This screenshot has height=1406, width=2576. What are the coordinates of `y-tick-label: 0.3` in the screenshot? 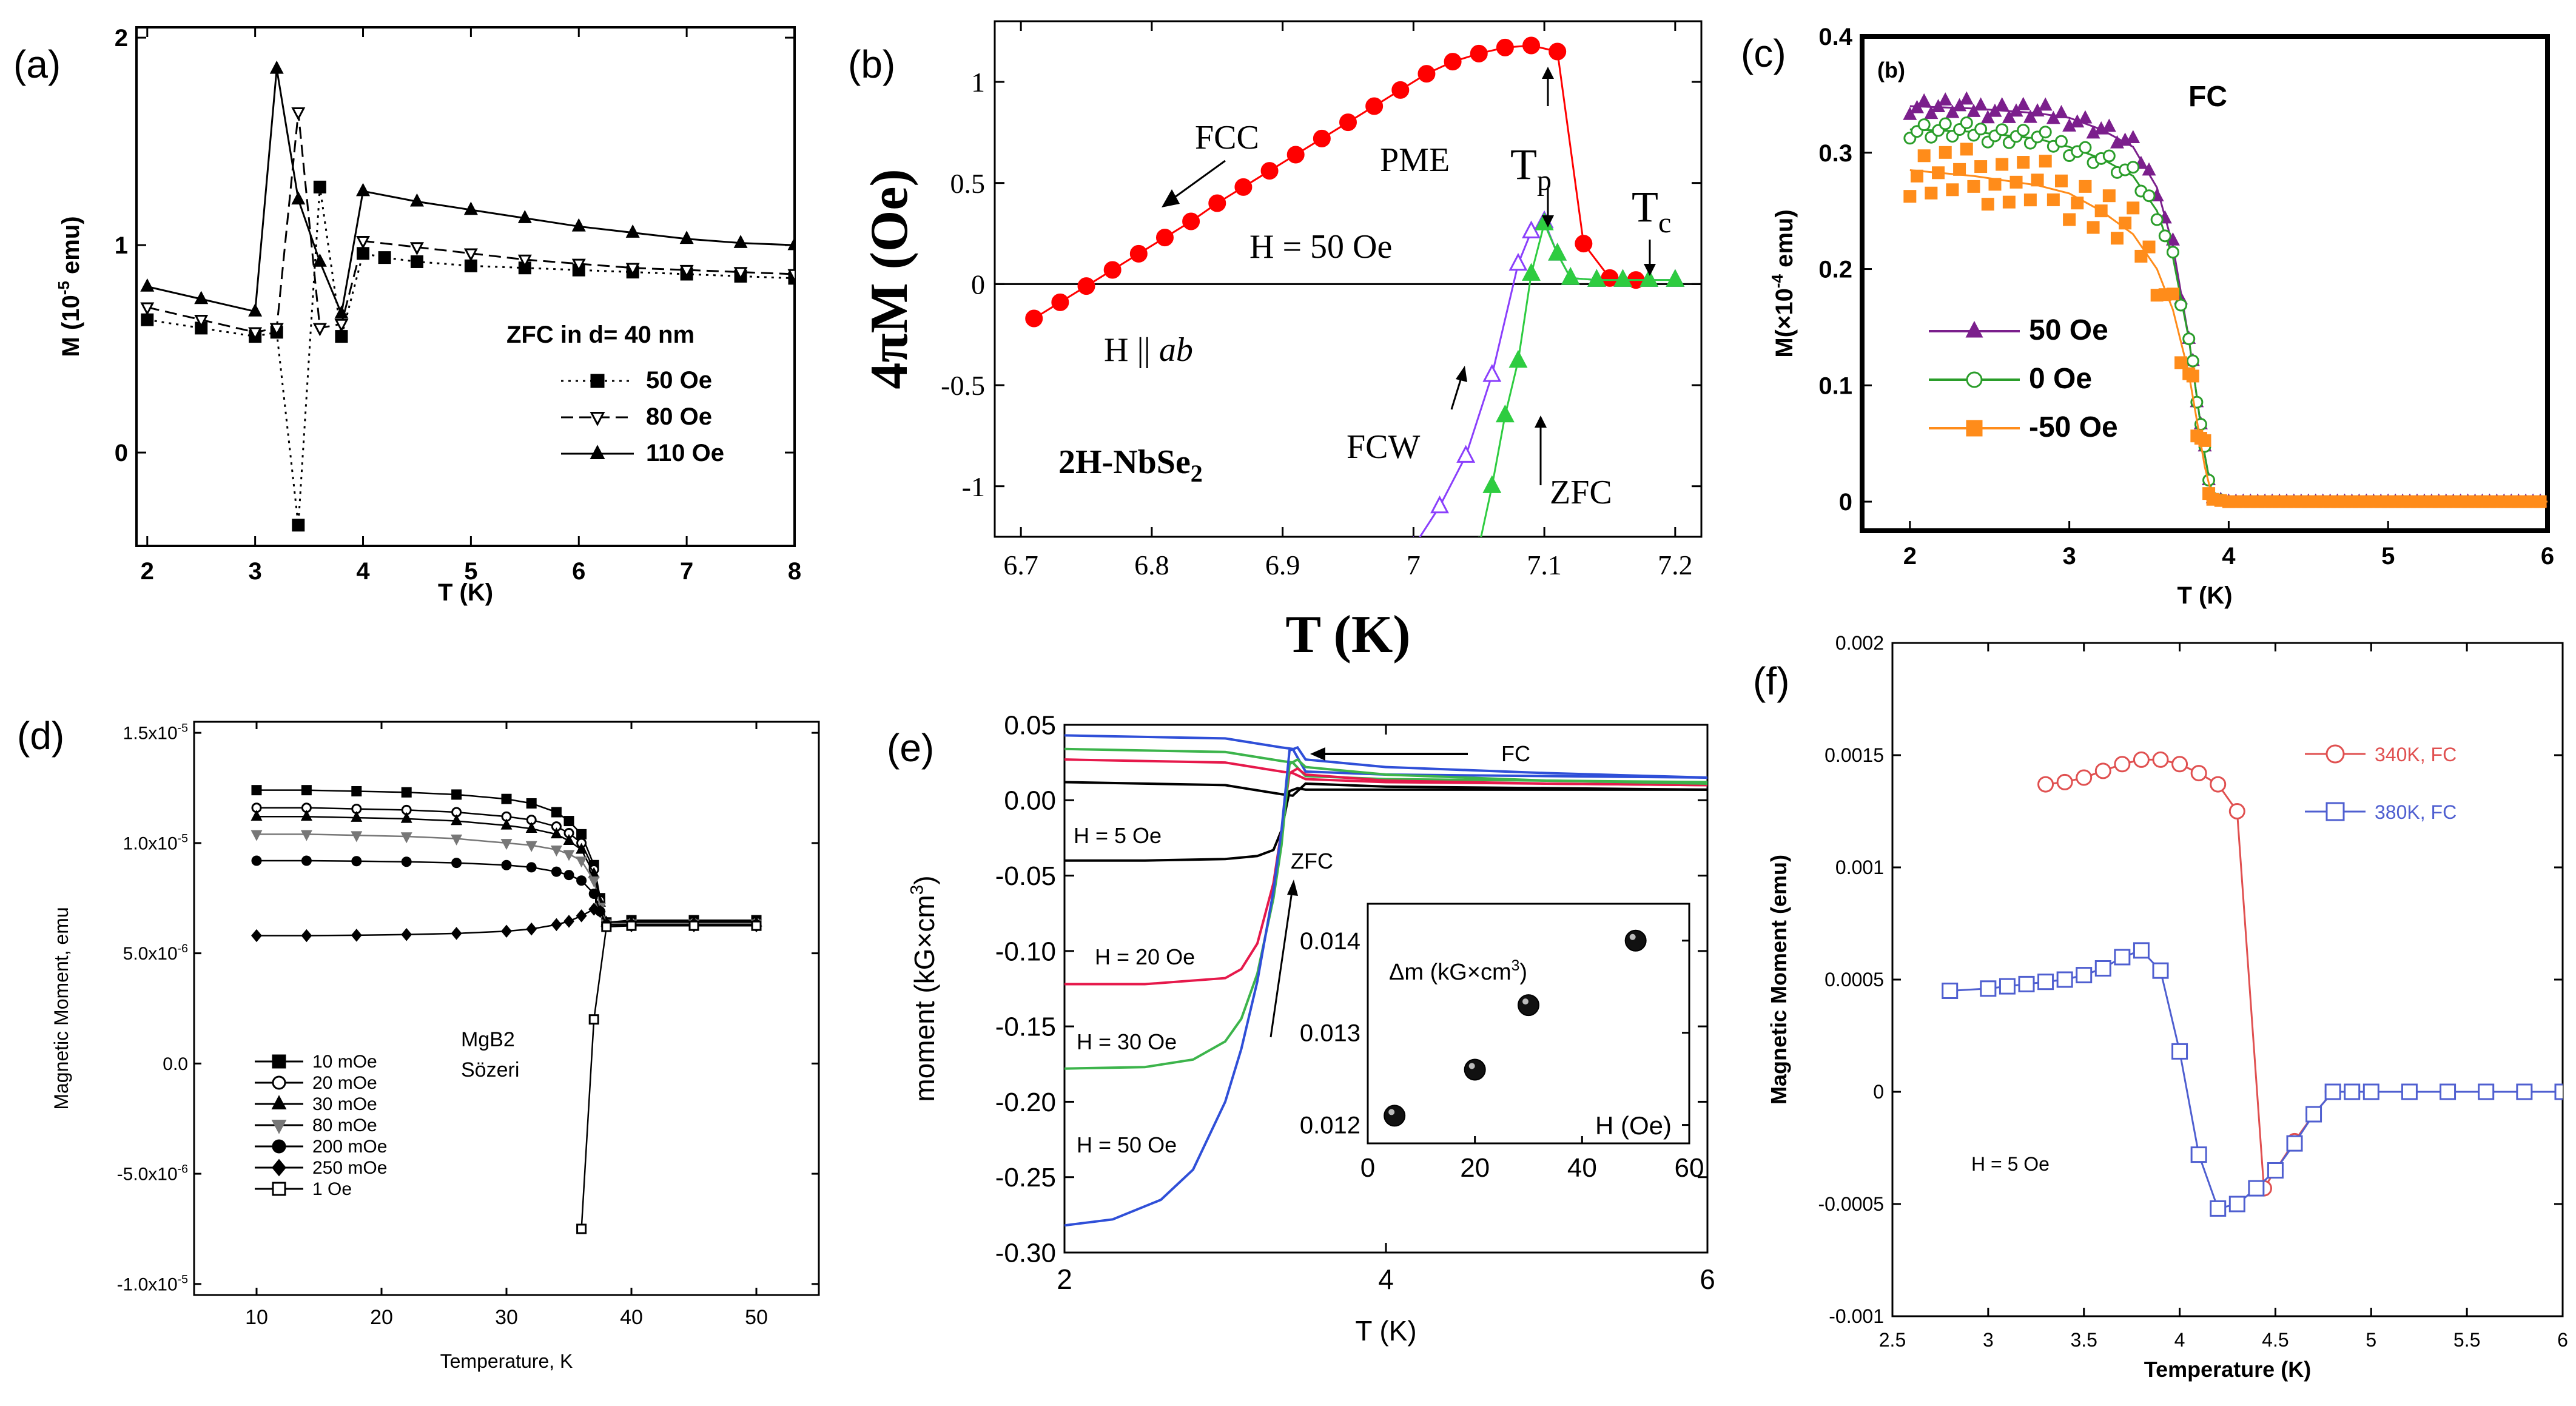 It's located at (1835, 153).